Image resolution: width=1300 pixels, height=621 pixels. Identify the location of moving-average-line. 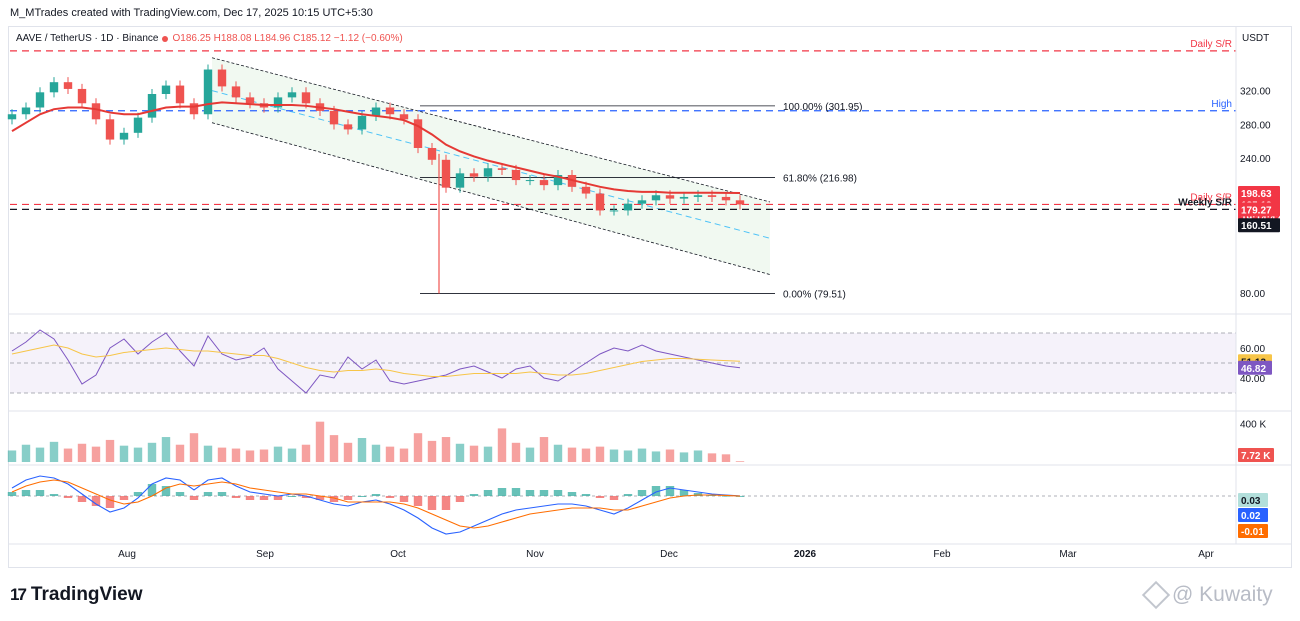
(376, 148).